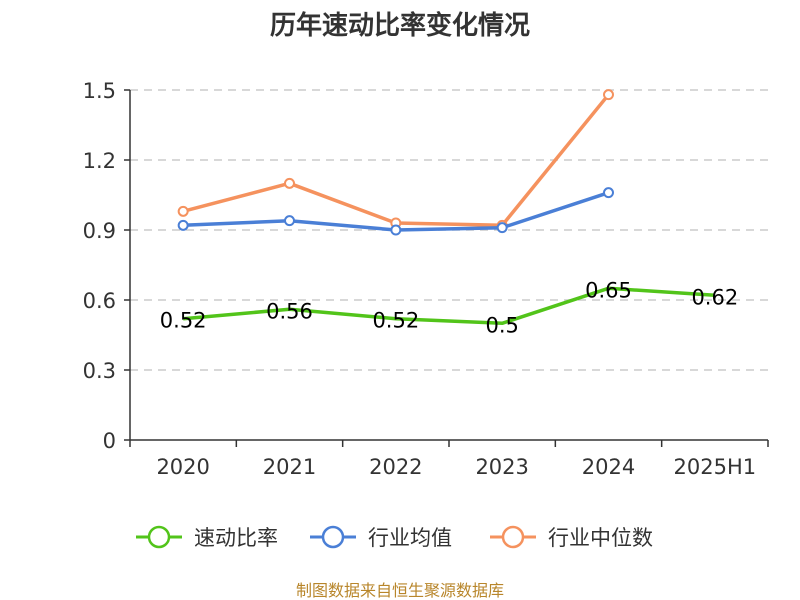  I want to click on y-tick-label: 1.2, so click(99, 161).